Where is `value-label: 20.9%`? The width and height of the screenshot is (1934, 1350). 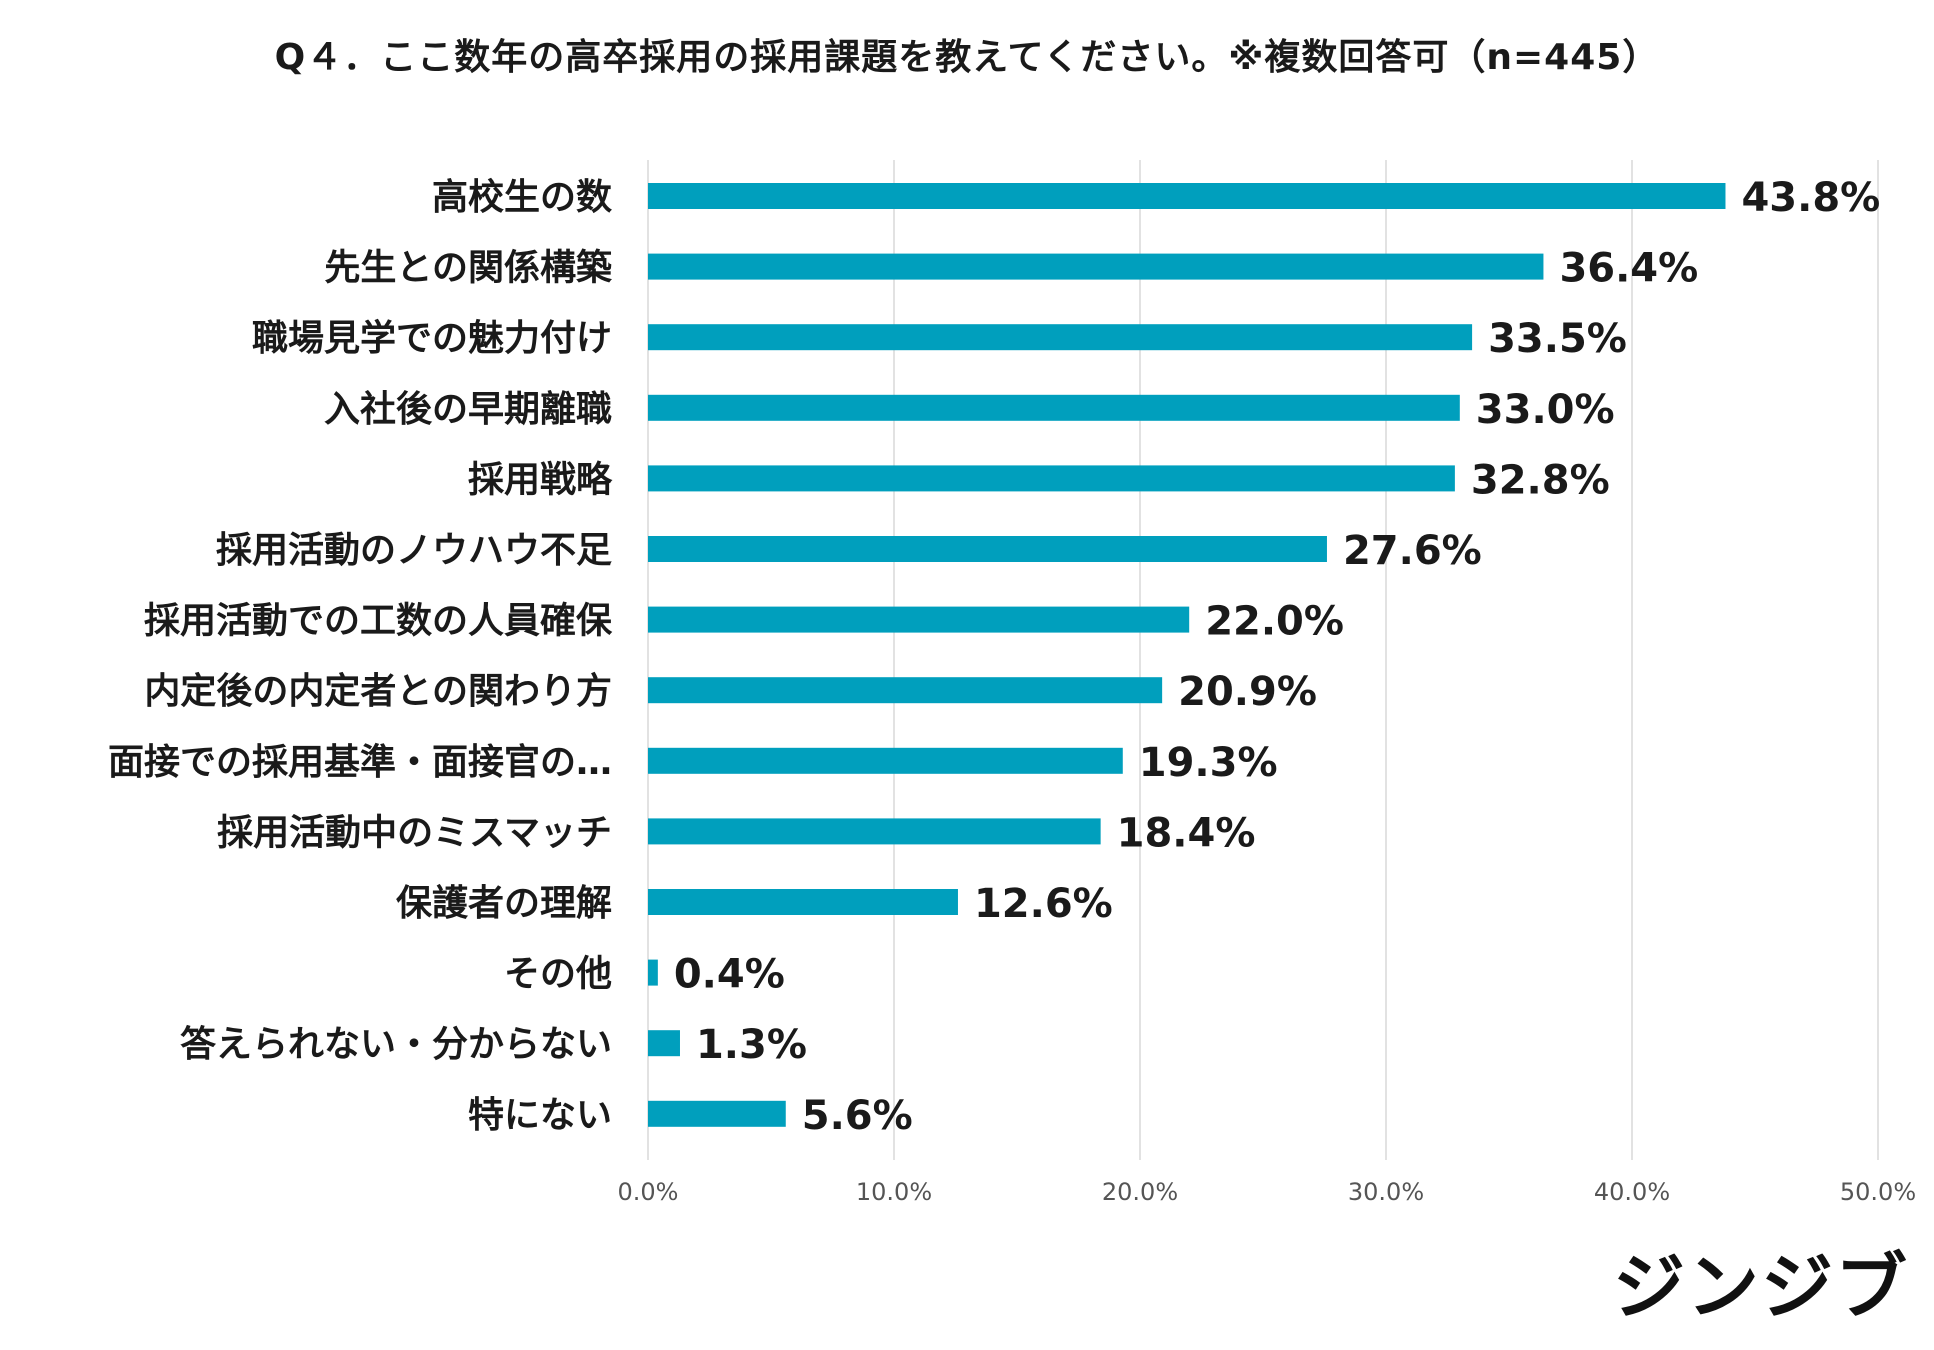
value-label: 20.9% is located at coordinates (1247, 692).